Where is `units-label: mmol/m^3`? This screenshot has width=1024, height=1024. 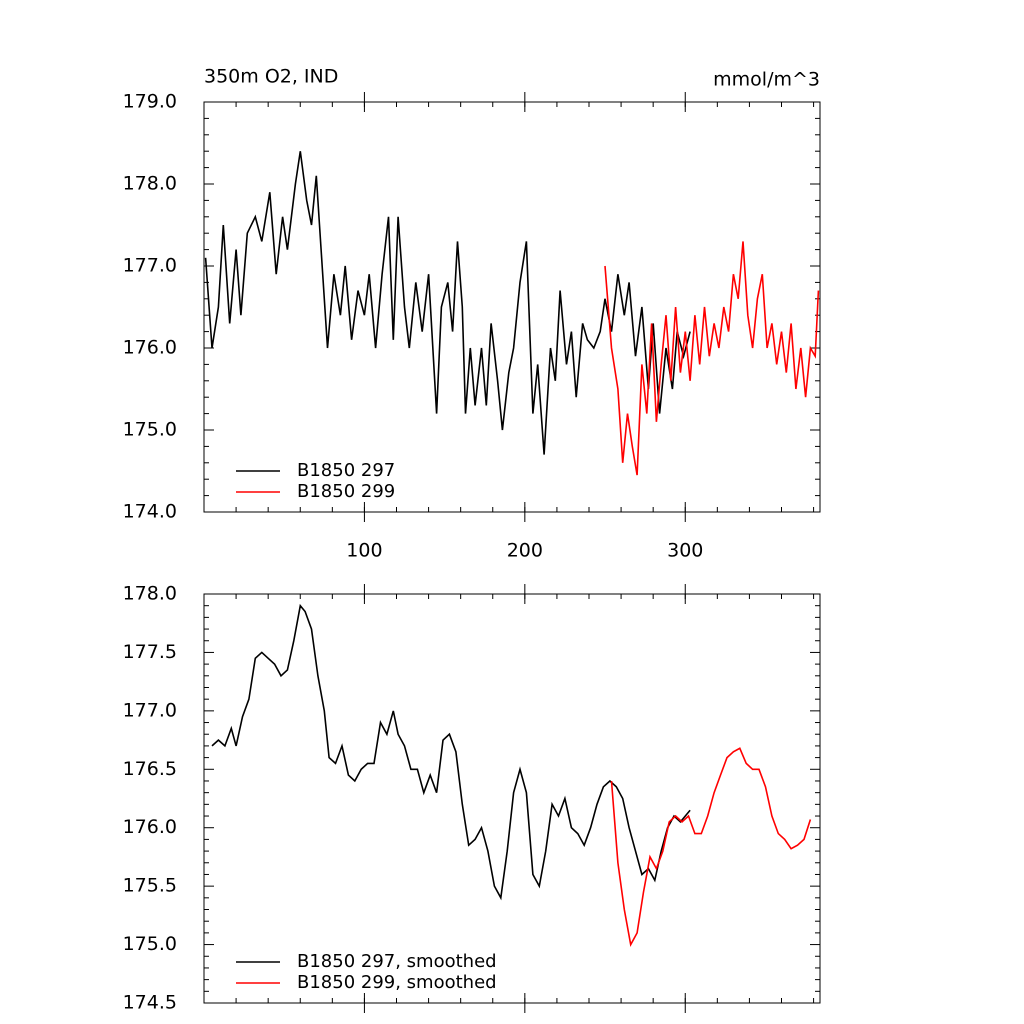
units-label: mmol/m^3 is located at coordinates (766, 80).